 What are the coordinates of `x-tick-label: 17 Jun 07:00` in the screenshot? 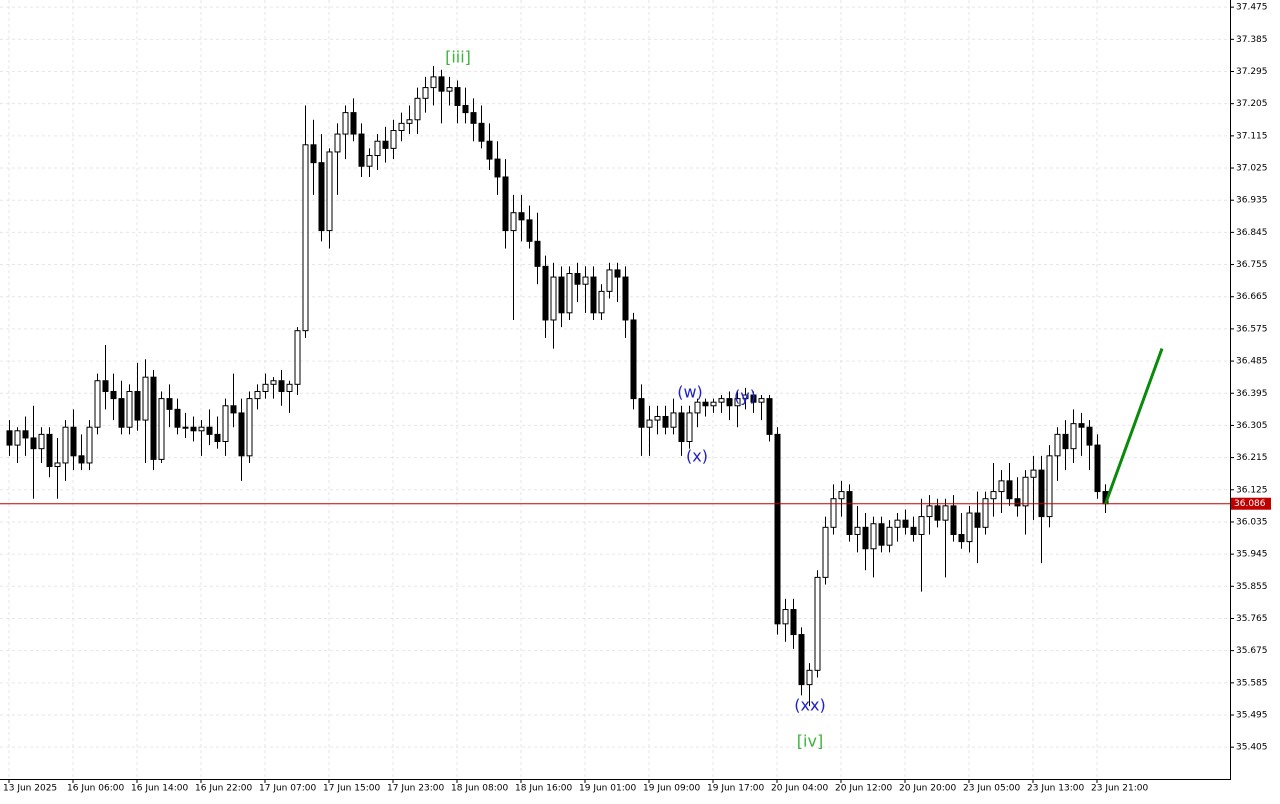 It's located at (287, 789).